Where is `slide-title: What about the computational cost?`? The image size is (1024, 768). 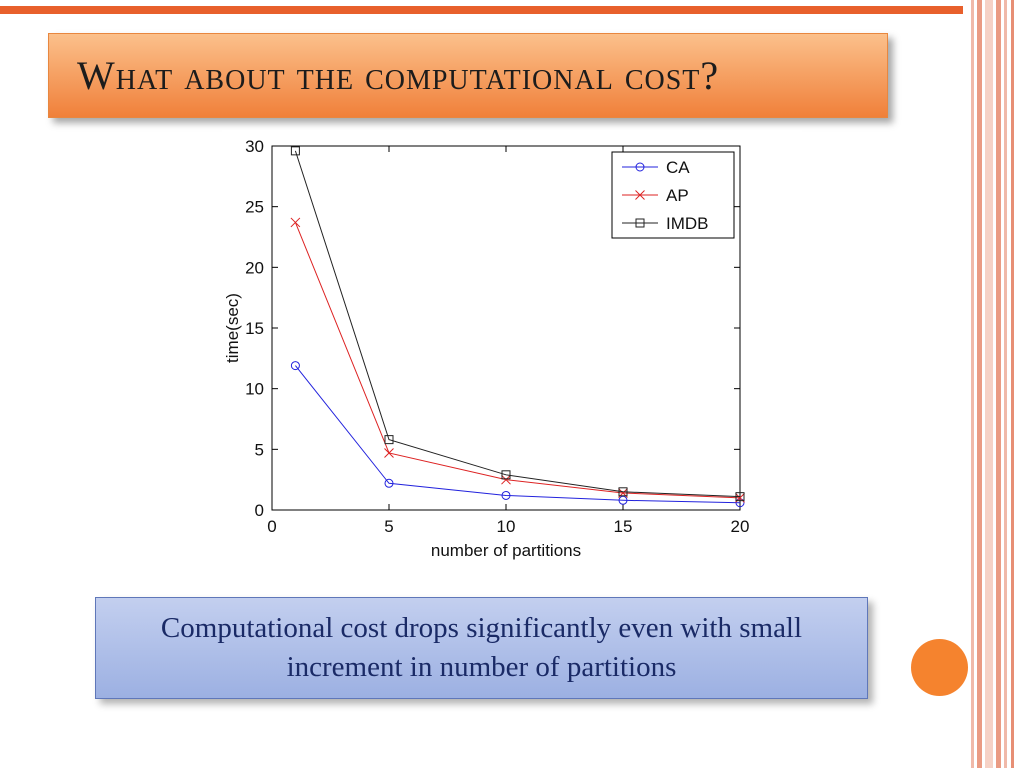 slide-title: What about the computational cost? is located at coordinates (398, 75).